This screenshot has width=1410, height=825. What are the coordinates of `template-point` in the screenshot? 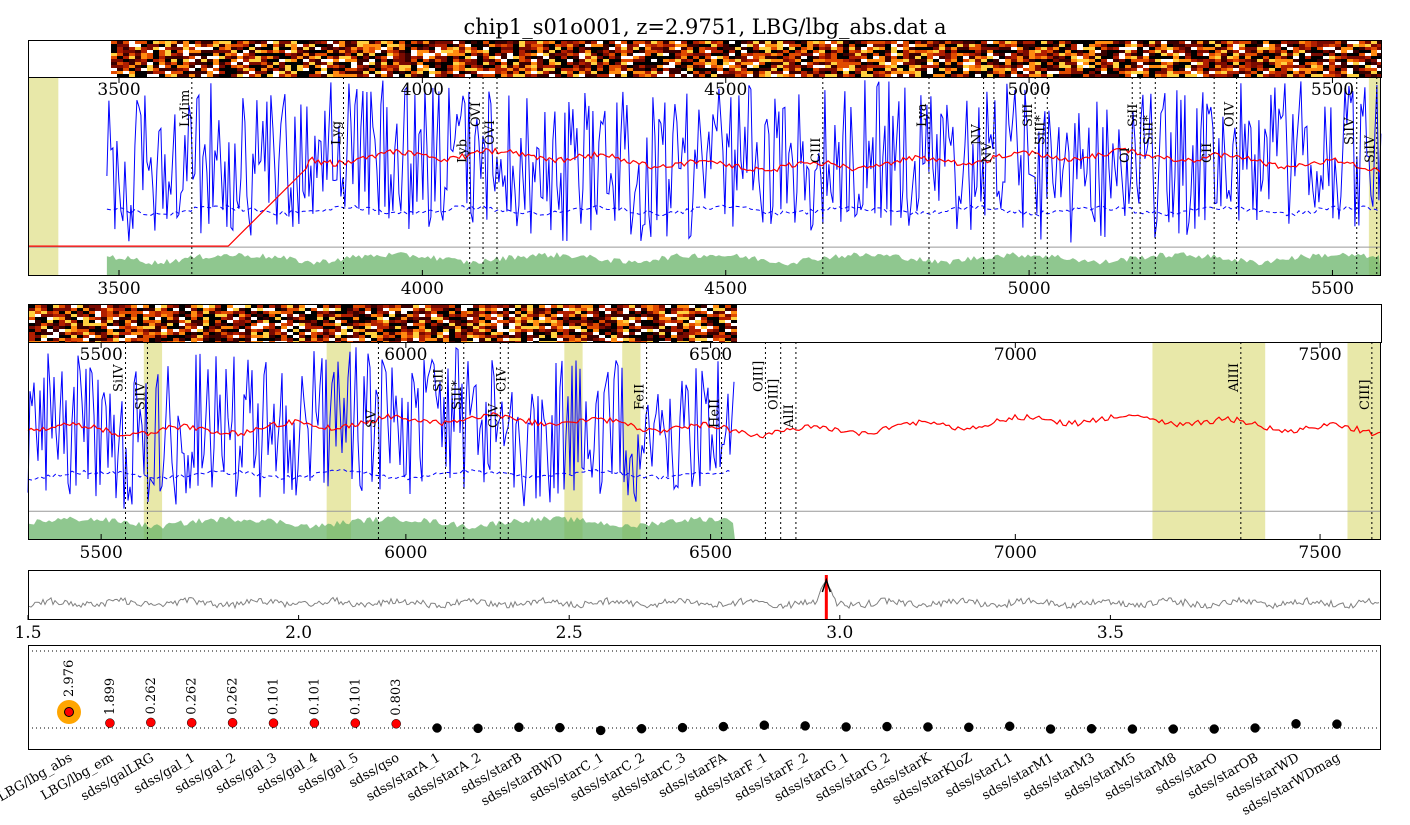 It's located at (478, 728).